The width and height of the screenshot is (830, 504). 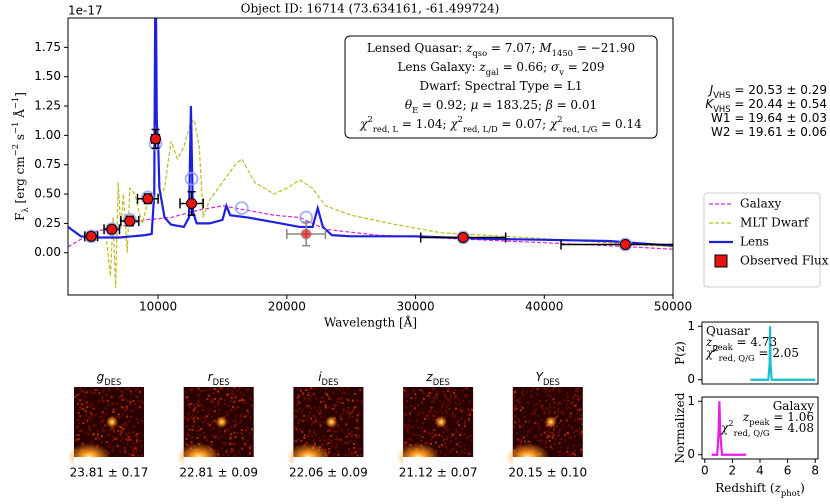 I want to click on x-axis-label-part: phot, so click(x=791, y=493).